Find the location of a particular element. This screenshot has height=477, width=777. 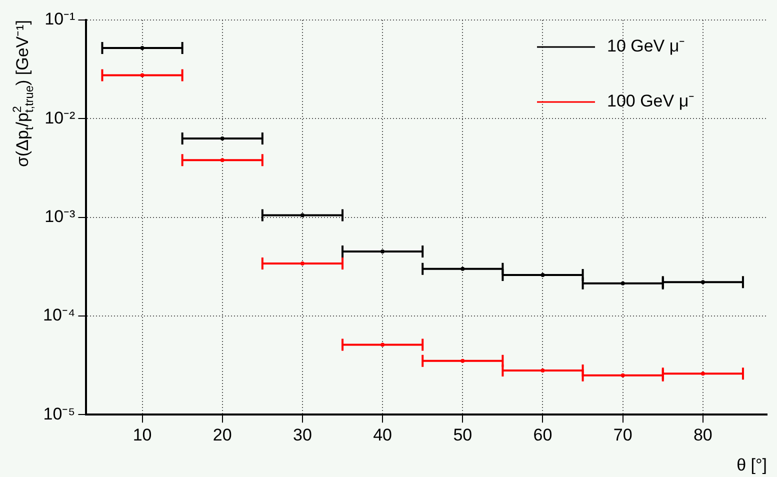

legend-label: 10 GeV μ⁻ is located at coordinates (646, 46).